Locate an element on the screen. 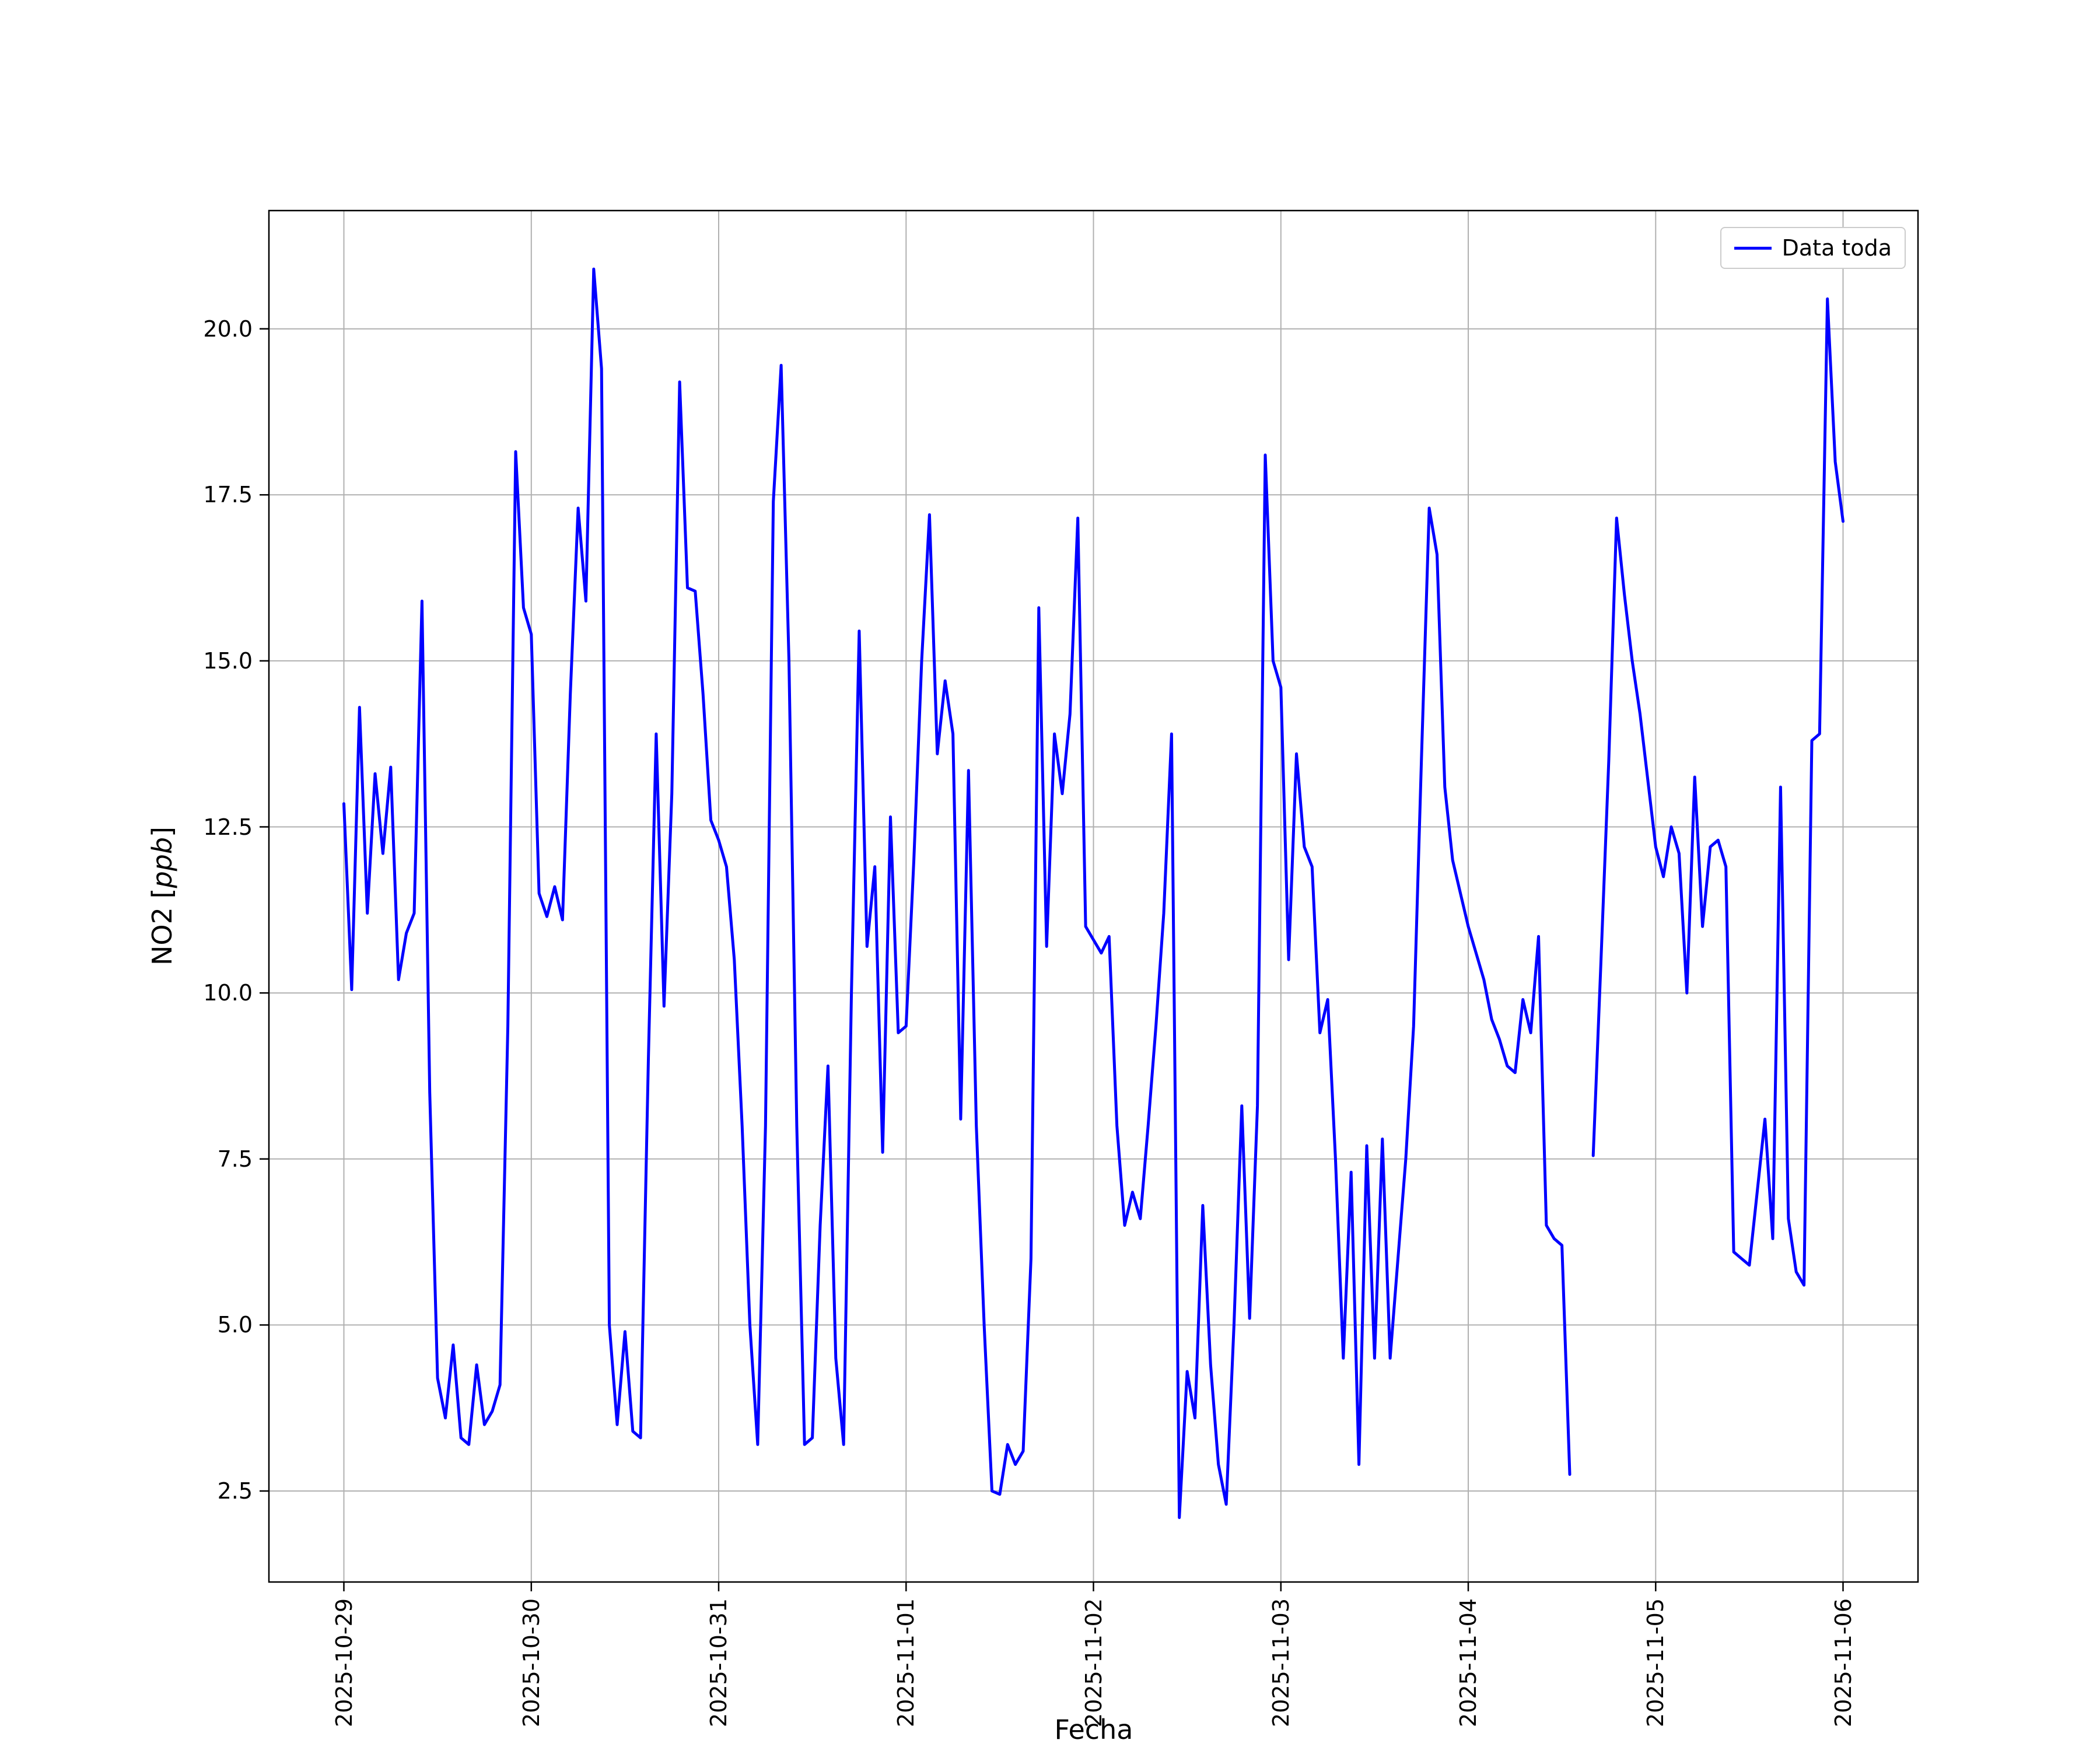  y-tick-label: 7.5 is located at coordinates (235, 1159).